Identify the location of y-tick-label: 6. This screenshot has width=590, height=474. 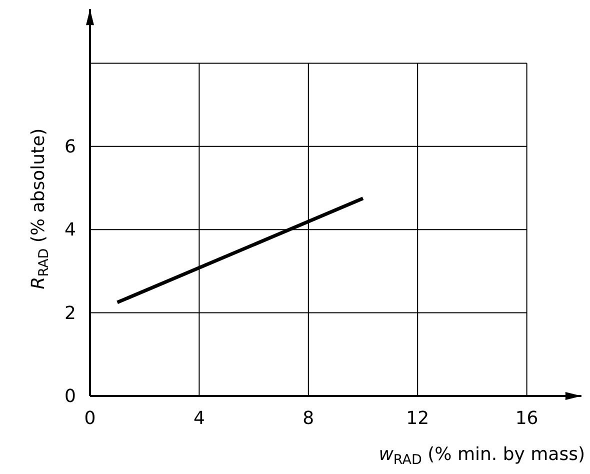
(70, 147).